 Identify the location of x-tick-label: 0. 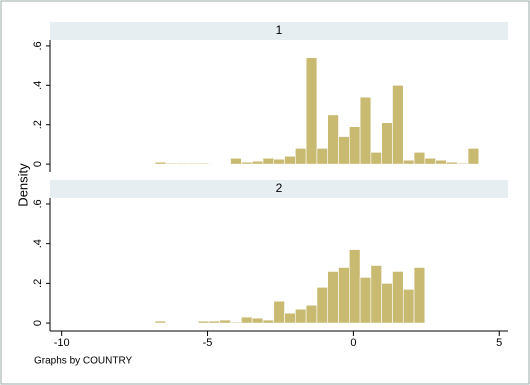
(353, 343).